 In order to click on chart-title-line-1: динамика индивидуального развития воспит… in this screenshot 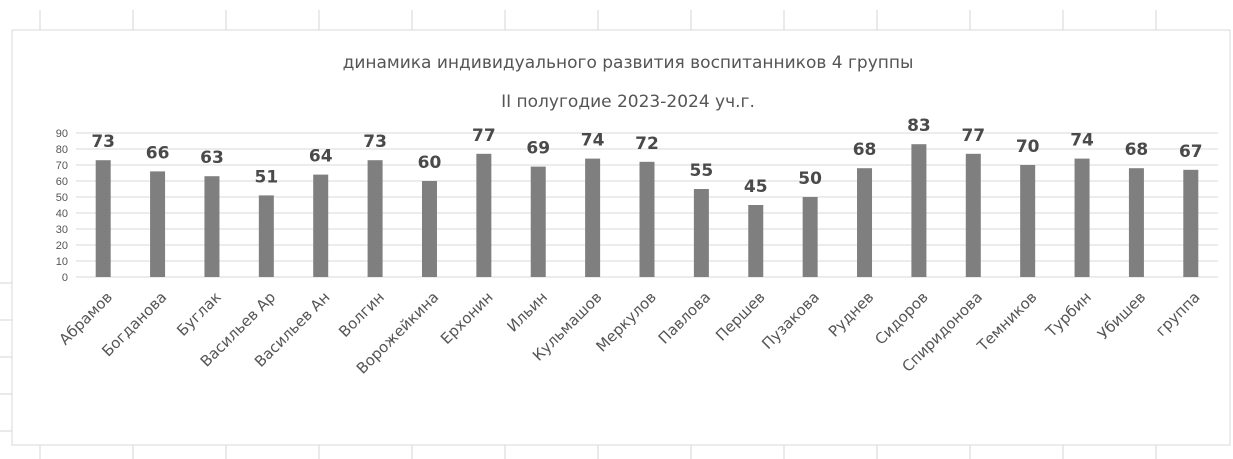, I will do `click(628, 63)`.